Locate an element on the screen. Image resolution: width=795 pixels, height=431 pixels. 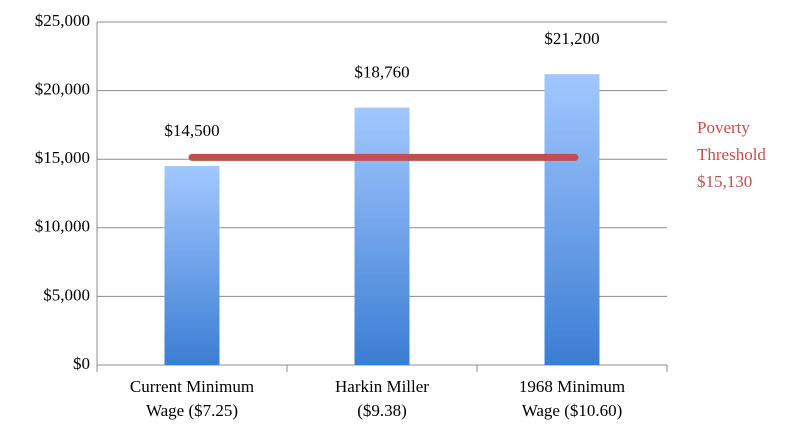
y-tick-label: $25,000 is located at coordinates (62, 20).